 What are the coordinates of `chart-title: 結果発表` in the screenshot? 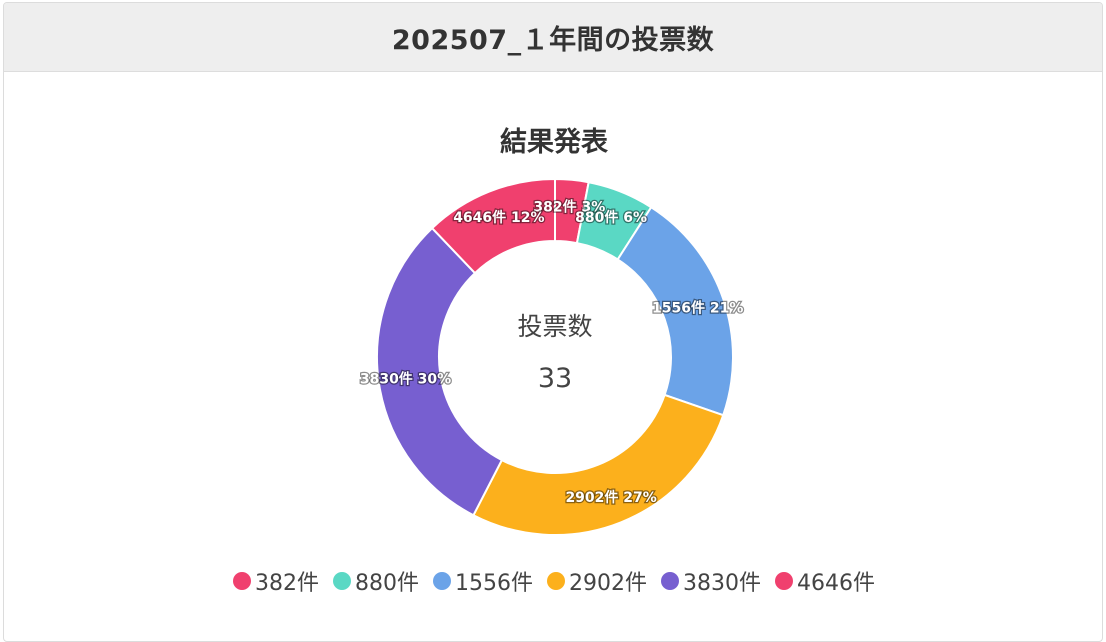 It's located at (554, 142).